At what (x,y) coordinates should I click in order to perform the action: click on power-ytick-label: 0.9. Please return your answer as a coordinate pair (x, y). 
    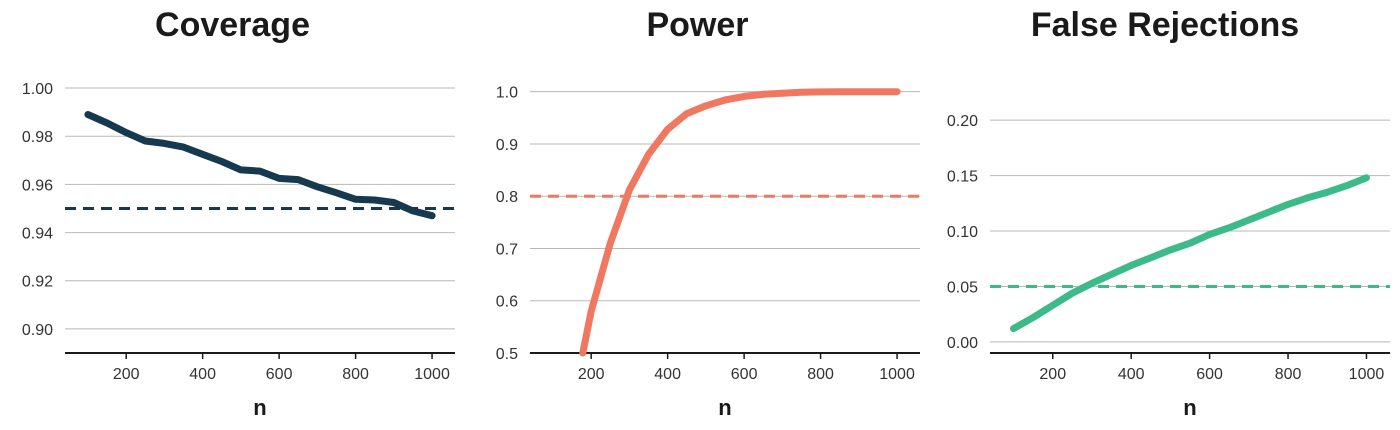
    Looking at the image, I should click on (507, 145).